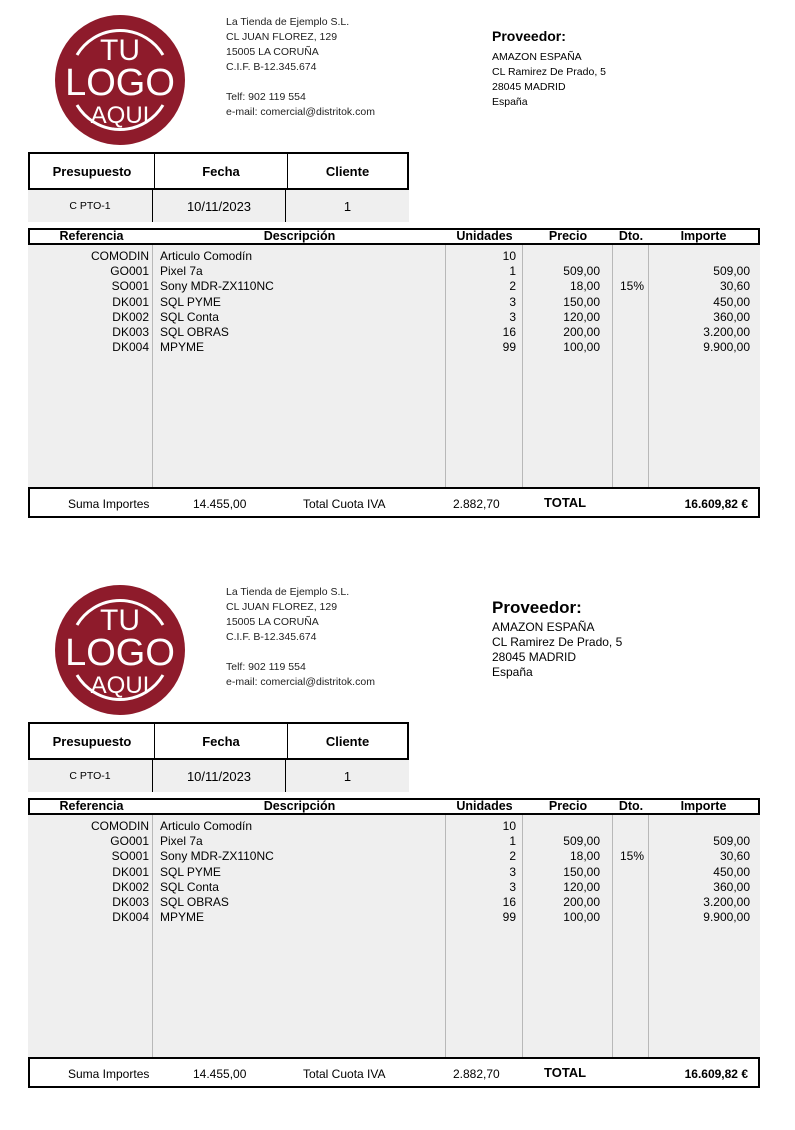 The width and height of the screenshot is (795, 1130). I want to click on item-description: SQL OBRAS, so click(194, 902).